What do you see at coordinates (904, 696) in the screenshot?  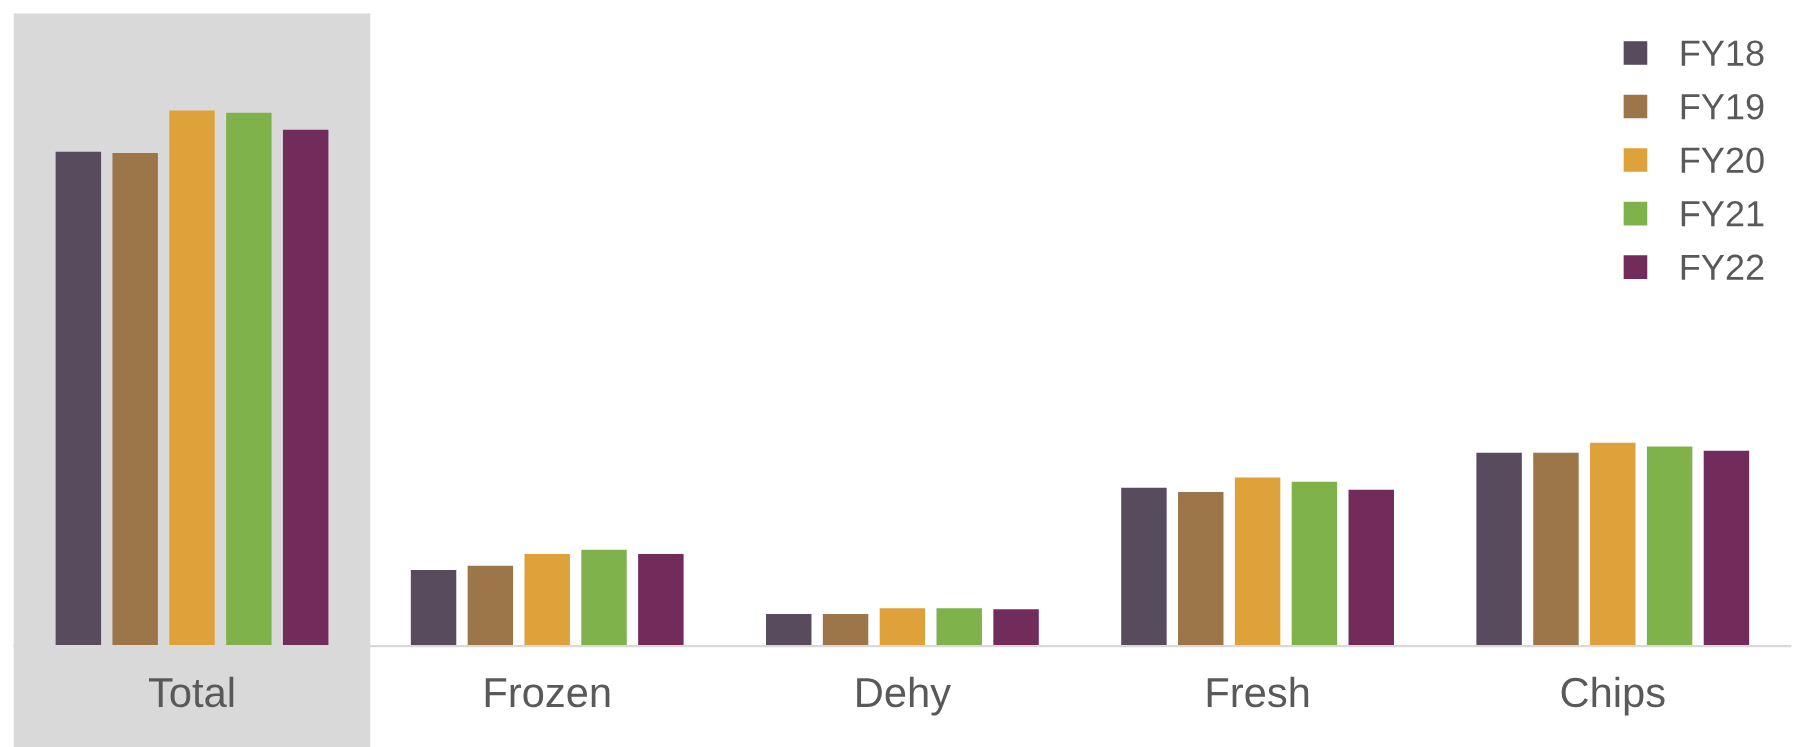 I see `x-tick-label: Dehy` at bounding box center [904, 696].